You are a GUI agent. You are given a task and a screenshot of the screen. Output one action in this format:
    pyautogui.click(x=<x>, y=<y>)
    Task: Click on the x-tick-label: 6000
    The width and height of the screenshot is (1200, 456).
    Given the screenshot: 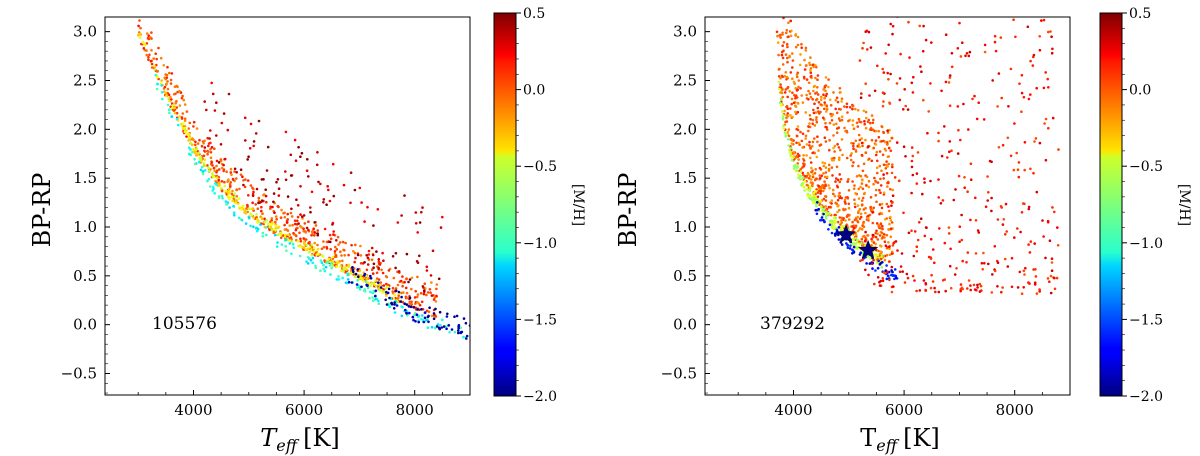 What is the action you would take?
    pyautogui.click(x=304, y=410)
    